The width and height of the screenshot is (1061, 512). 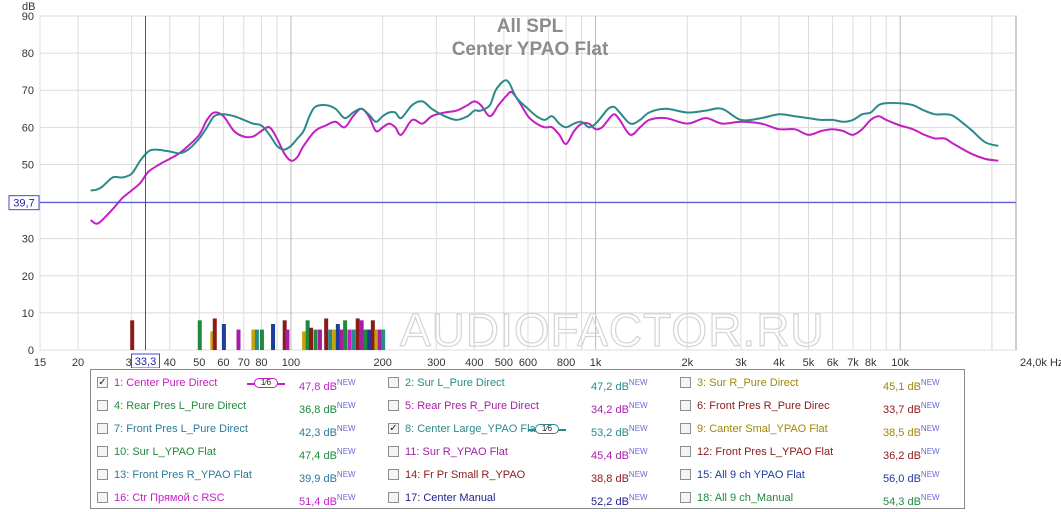 What do you see at coordinates (610, 410) in the screenshot?
I see `value-text: 34,2 dB` at bounding box center [610, 410].